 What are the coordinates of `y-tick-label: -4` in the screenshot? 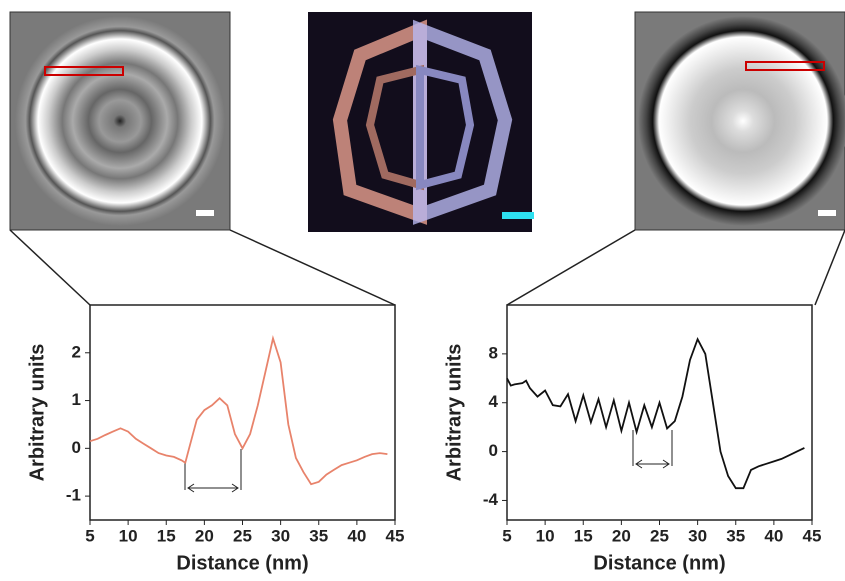 It's located at (491, 499).